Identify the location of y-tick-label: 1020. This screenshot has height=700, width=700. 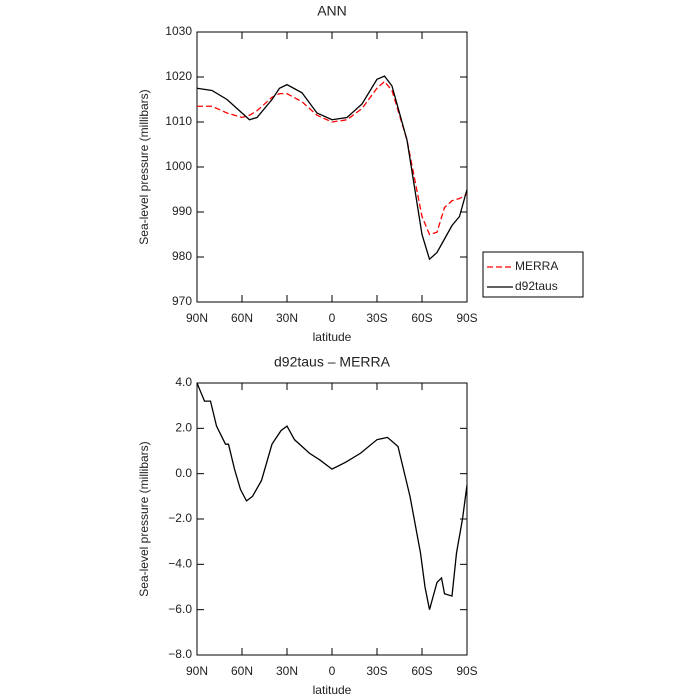
(178, 76).